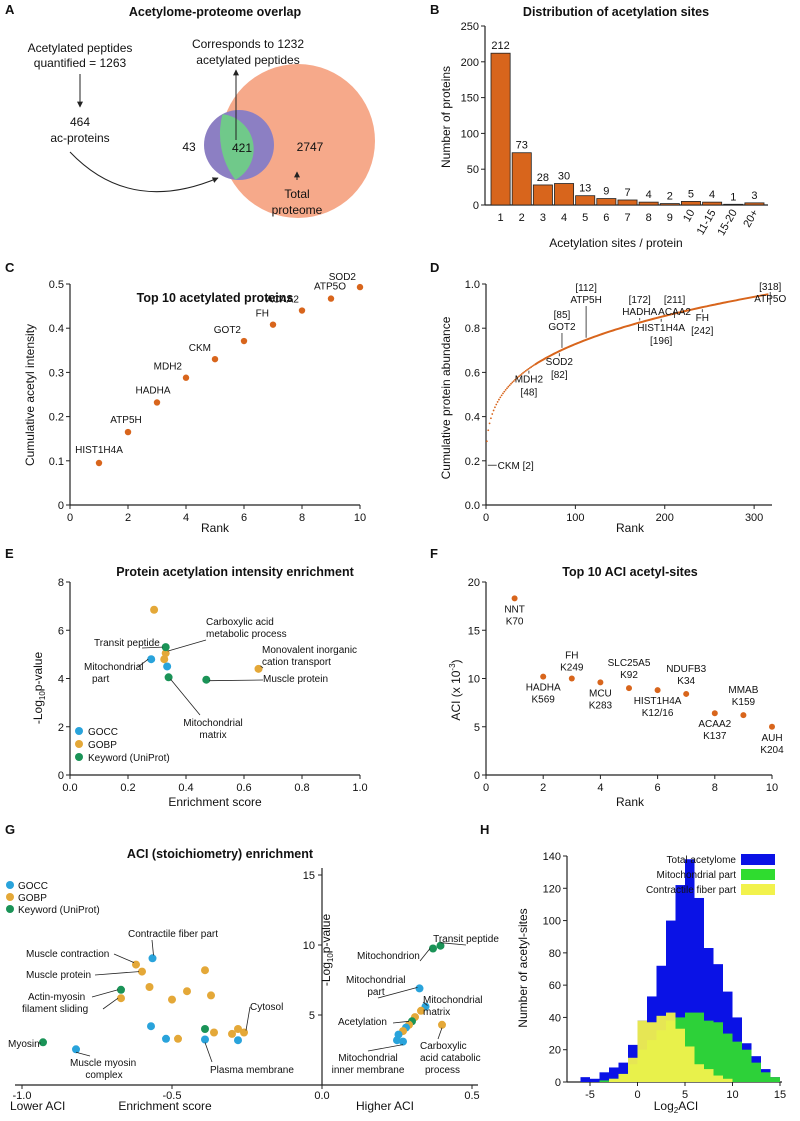  Describe the element at coordinates (79, 757) in the screenshot. I see `panel-e-legend-marker` at that location.